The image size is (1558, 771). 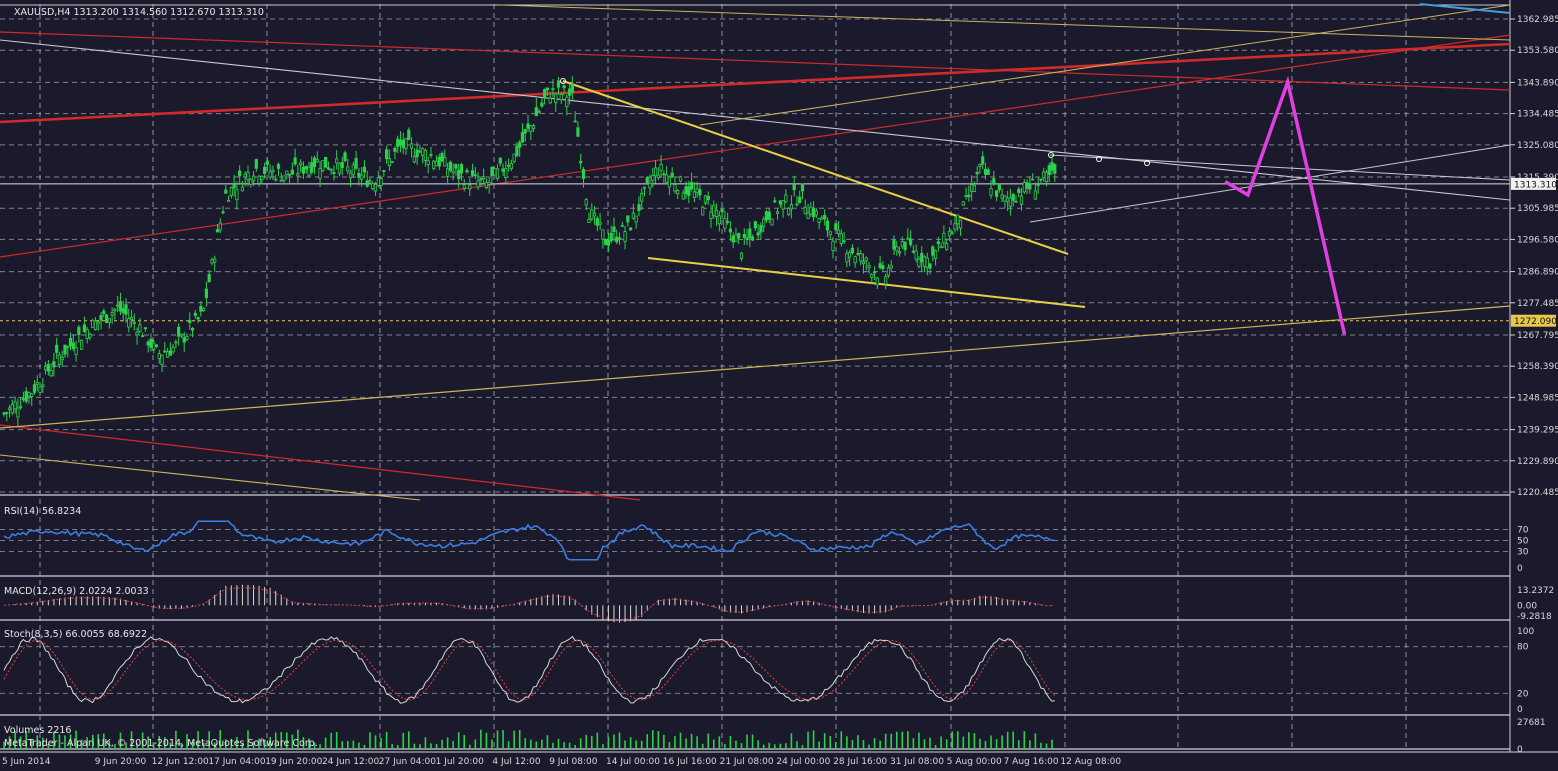 I want to click on time-tick-label: 12 Jun 12:00, so click(x=180, y=762).